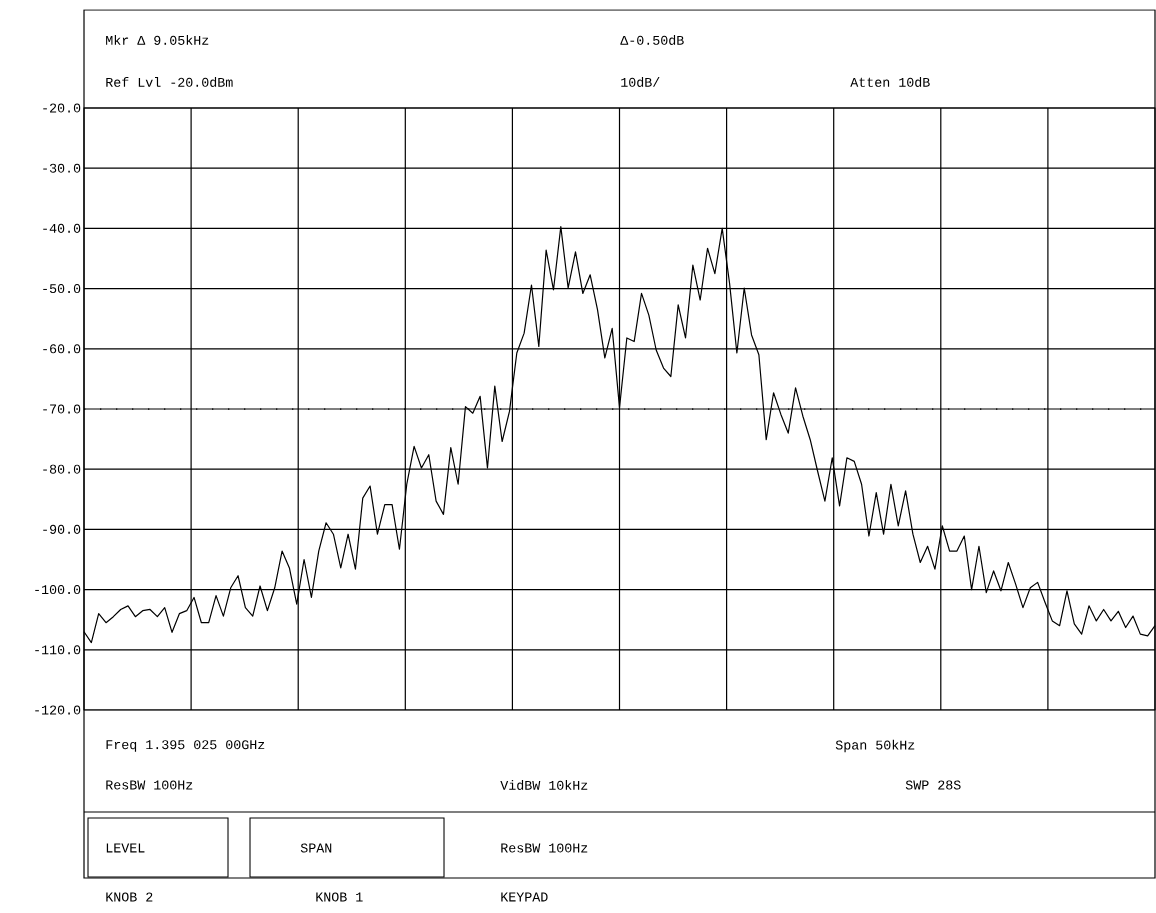 The height and width of the screenshot is (913, 1156). What do you see at coordinates (524, 897) in the screenshot?
I see `text: KEYPAD` at bounding box center [524, 897].